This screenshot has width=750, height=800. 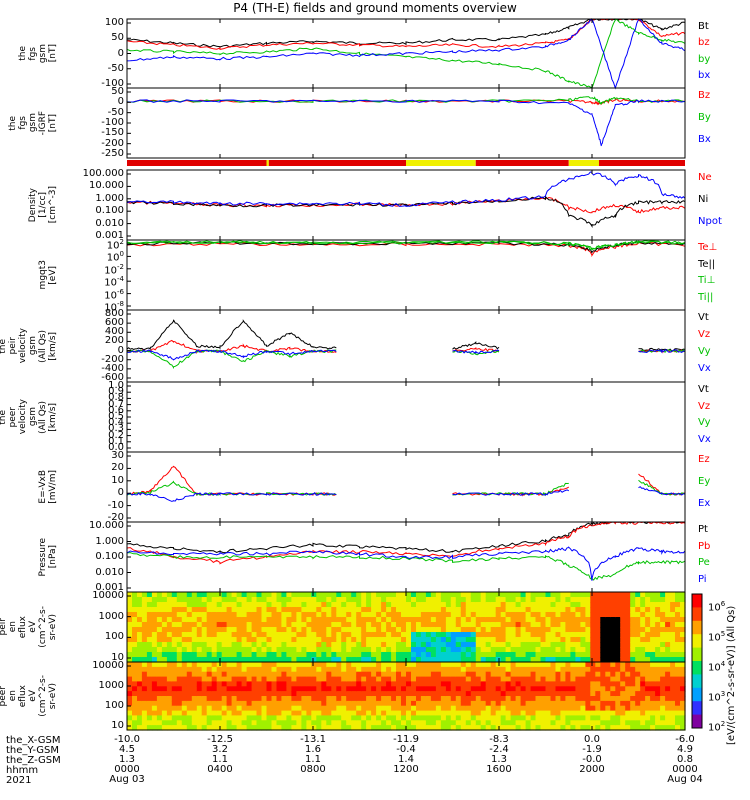 I want to click on footer-value: -10.0, so click(x=127, y=739).